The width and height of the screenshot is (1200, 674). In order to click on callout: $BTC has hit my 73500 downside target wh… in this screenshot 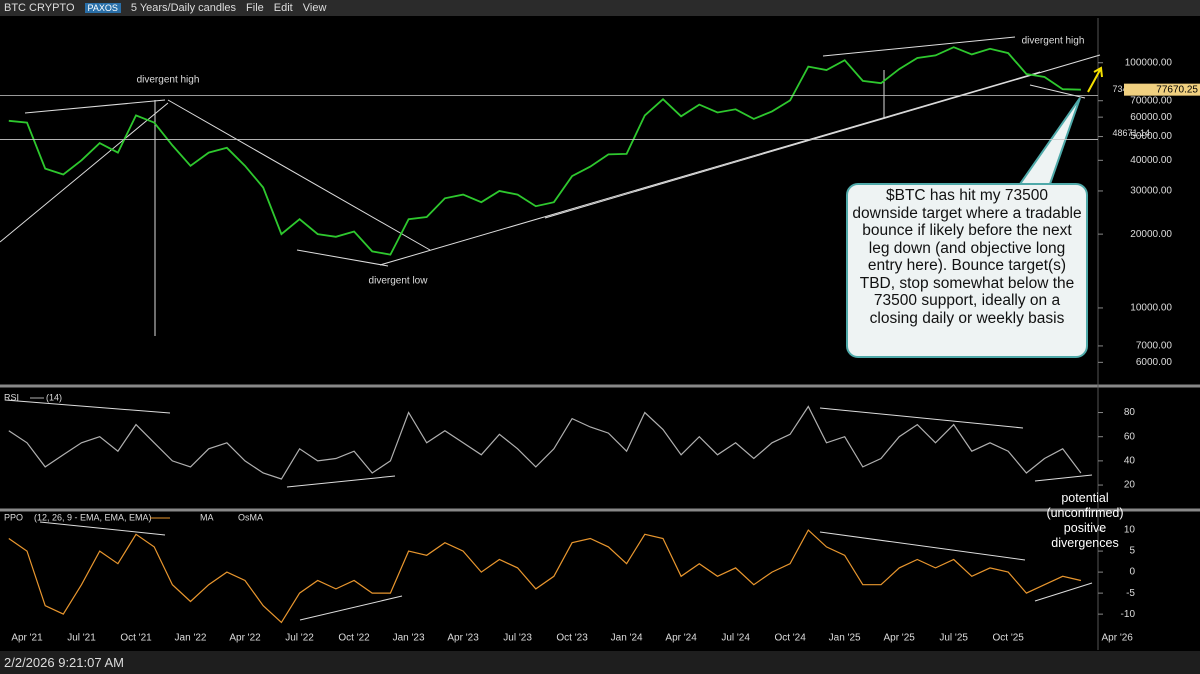, I will do `click(967, 270)`.